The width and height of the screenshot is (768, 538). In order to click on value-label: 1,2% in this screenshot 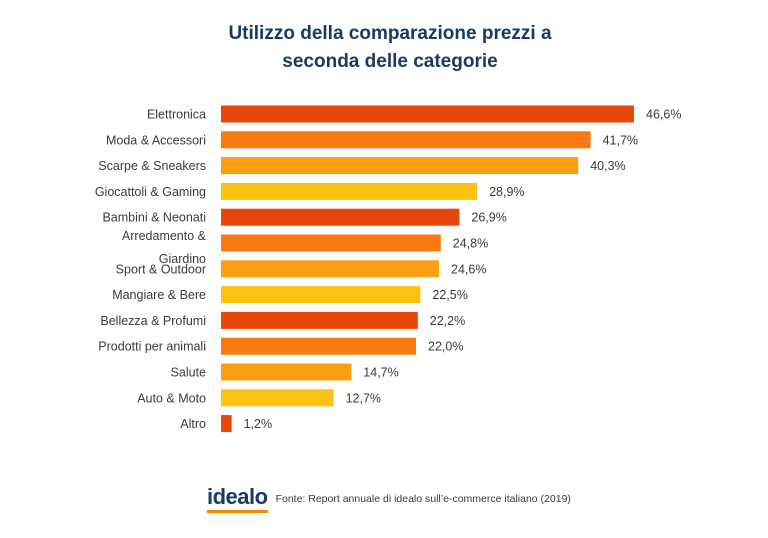, I will do `click(258, 424)`.